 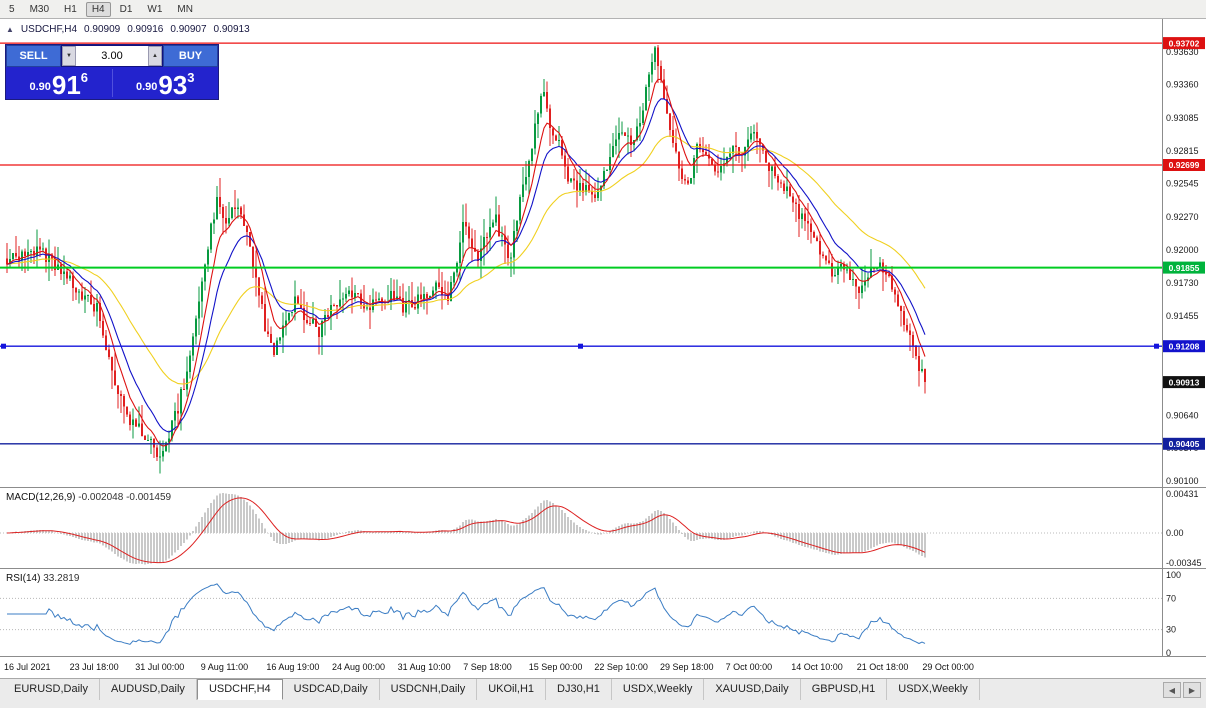 What do you see at coordinates (231, 29) in the screenshot?
I see `ohlc-close: 0.90913` at bounding box center [231, 29].